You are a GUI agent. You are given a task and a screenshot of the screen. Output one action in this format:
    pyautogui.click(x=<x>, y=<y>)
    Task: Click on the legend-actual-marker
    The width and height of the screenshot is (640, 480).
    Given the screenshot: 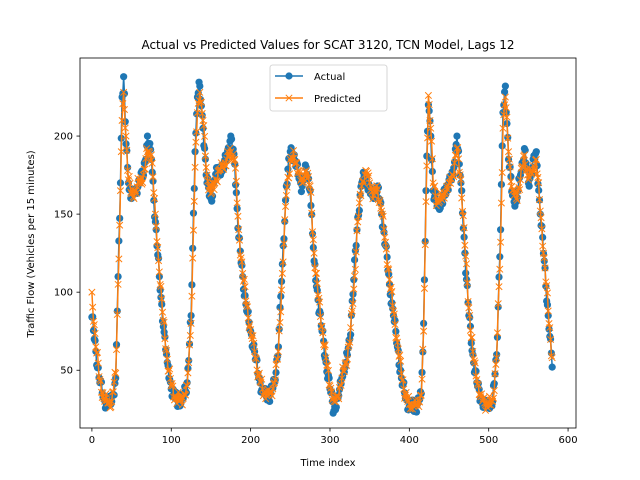 What is the action you would take?
    pyautogui.click(x=289, y=76)
    